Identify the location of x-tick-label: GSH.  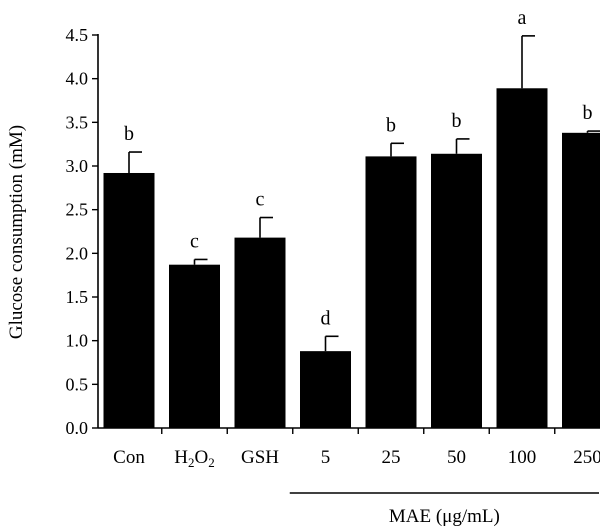
(260, 457).